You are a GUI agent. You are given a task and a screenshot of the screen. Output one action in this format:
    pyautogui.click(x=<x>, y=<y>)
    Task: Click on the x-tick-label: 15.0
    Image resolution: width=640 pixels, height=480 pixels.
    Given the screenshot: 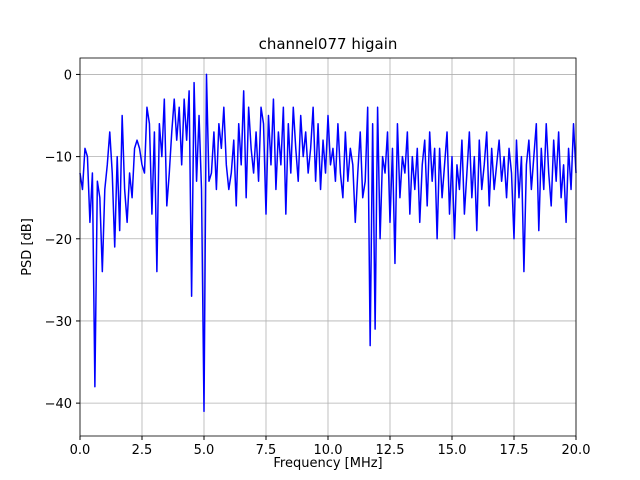 What is the action you would take?
    pyautogui.click(x=452, y=450)
    